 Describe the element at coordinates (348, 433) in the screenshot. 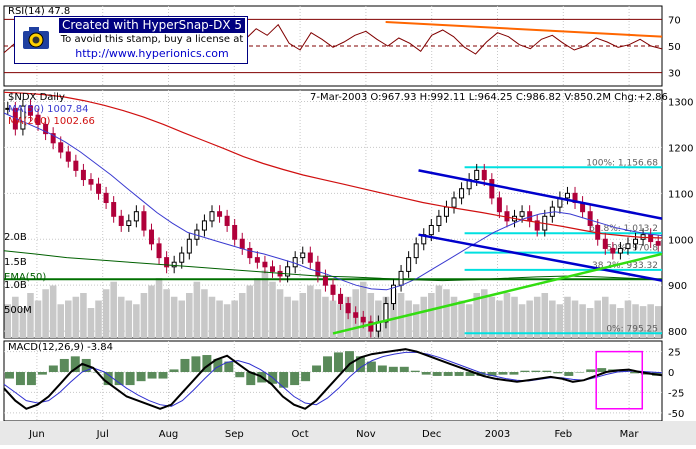

I see `x-axis-band` at that location.